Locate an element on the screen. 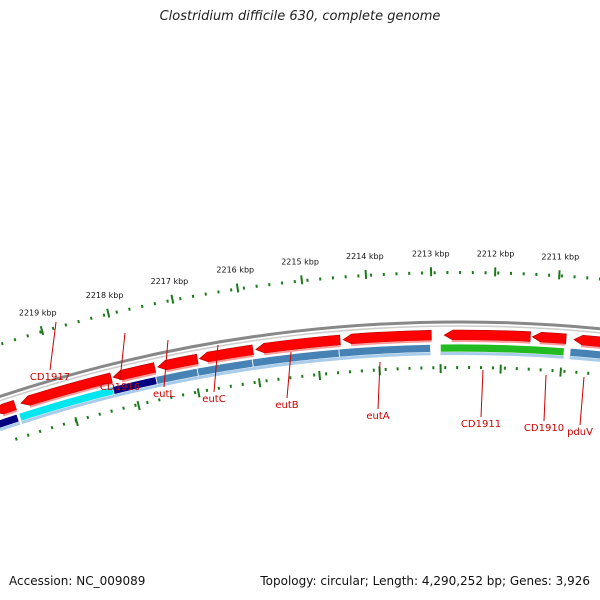 The image size is (600, 600). accession-label: Accession: NC_009089 is located at coordinates (77, 581).